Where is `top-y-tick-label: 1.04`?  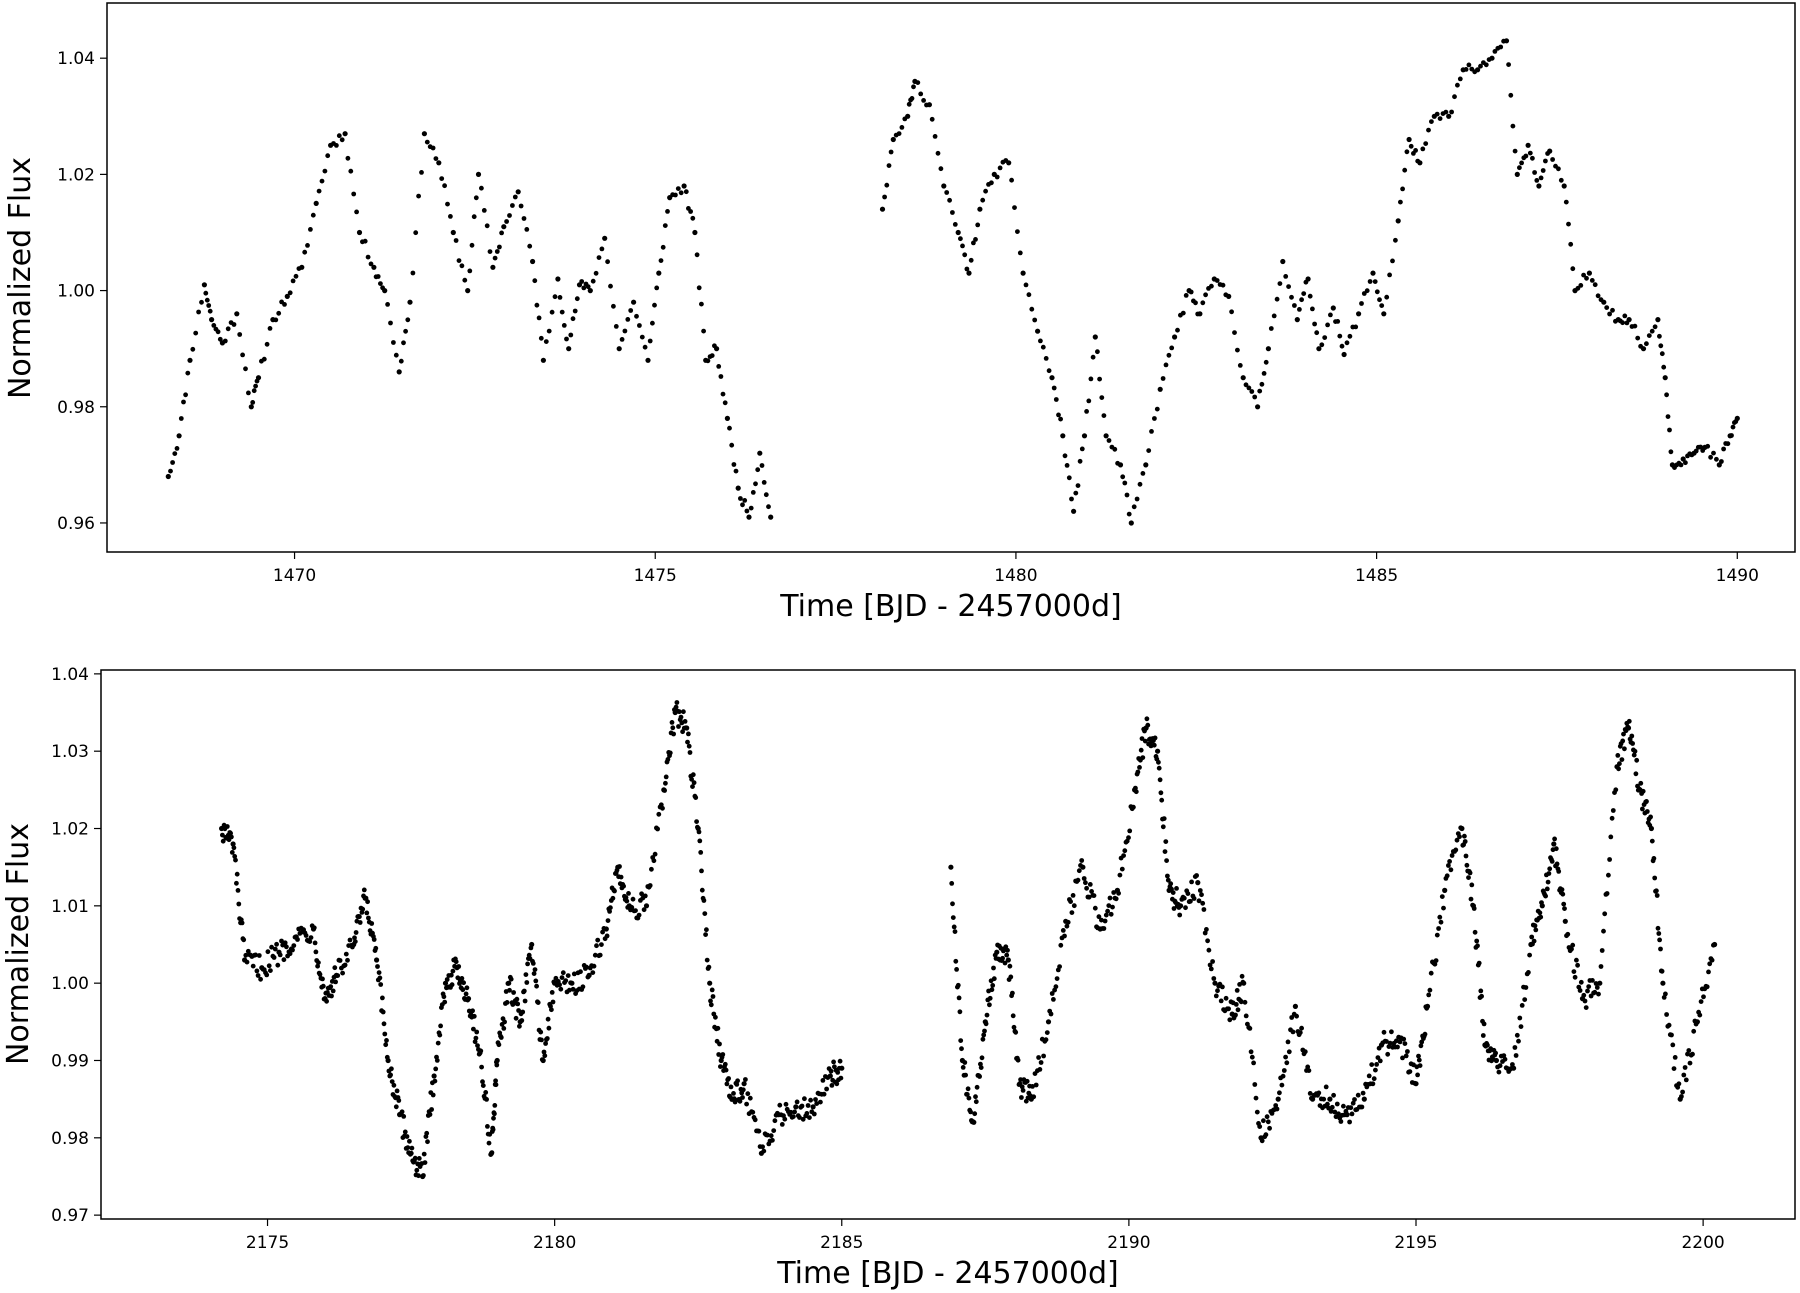 top-y-tick-label: 1.04 is located at coordinates (76, 59).